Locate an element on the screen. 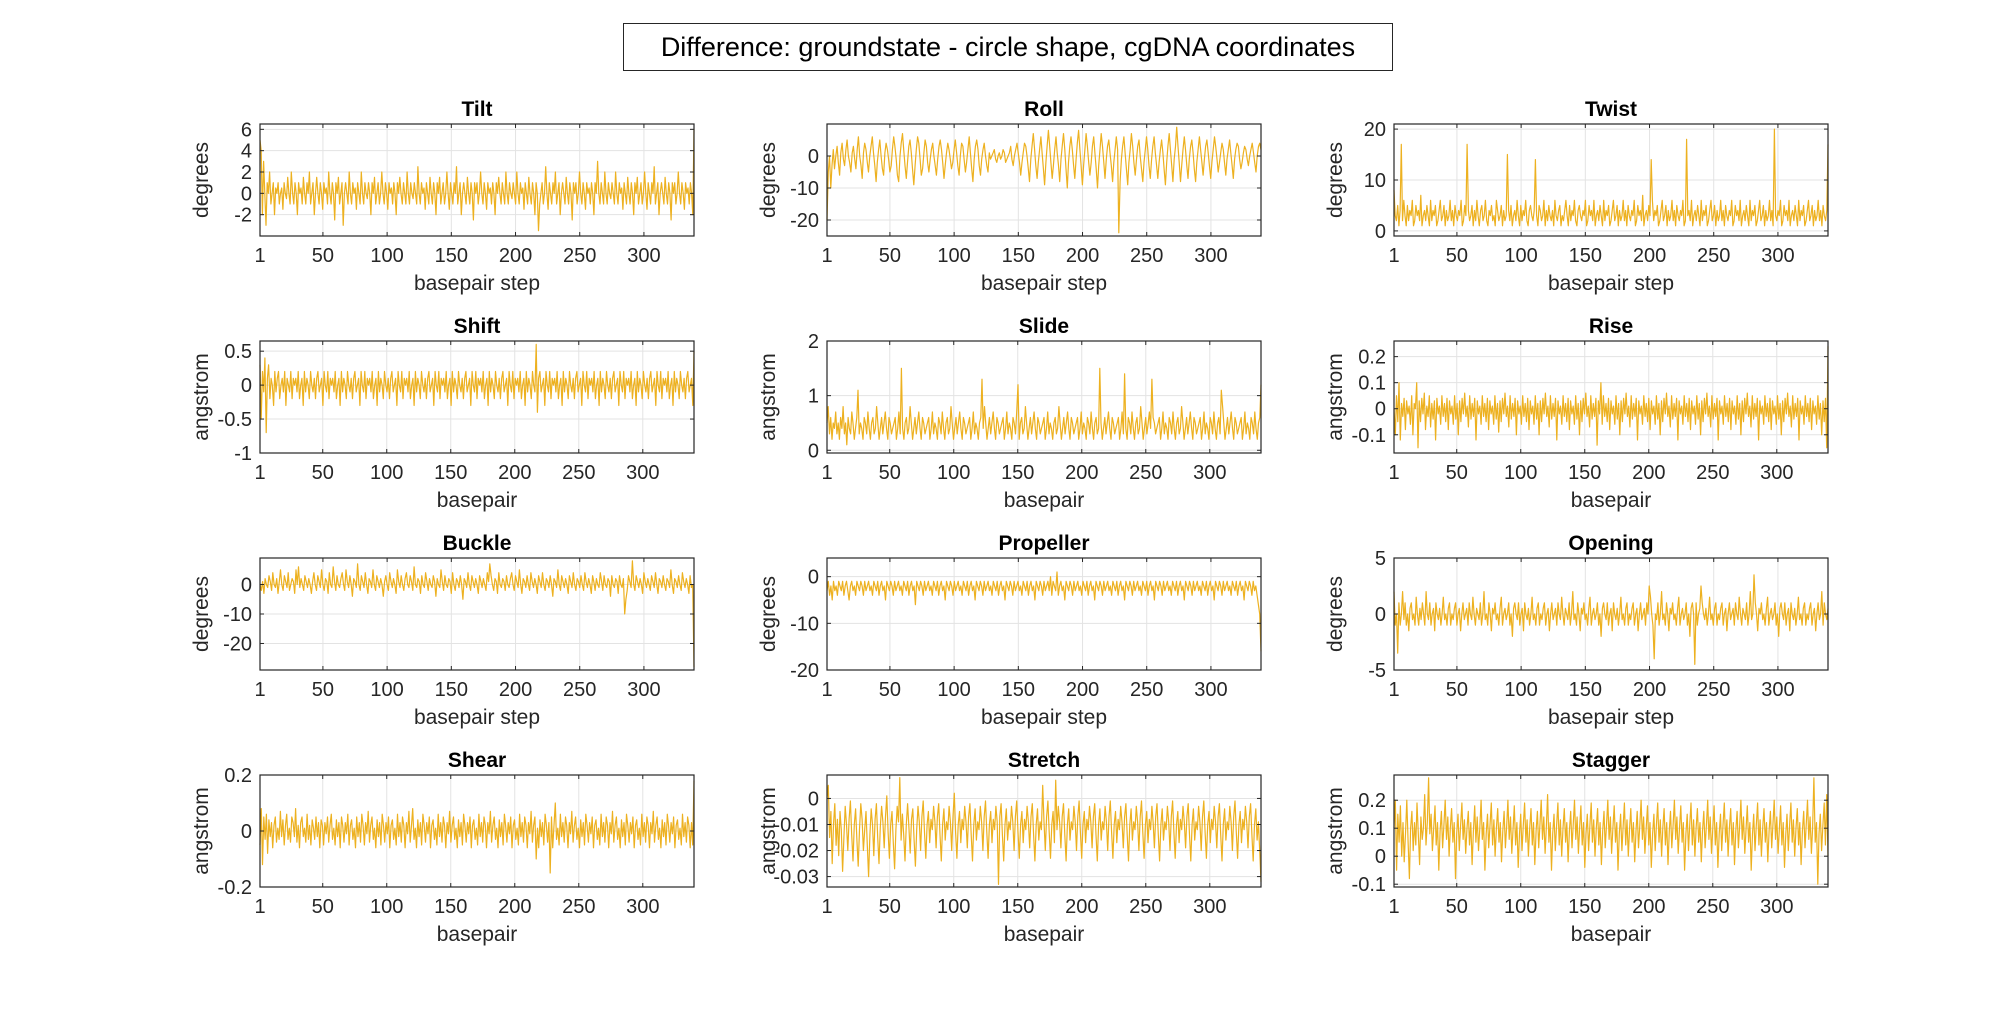 The height and width of the screenshot is (1016, 2000). subplot-title: Tilt is located at coordinates (476, 109).